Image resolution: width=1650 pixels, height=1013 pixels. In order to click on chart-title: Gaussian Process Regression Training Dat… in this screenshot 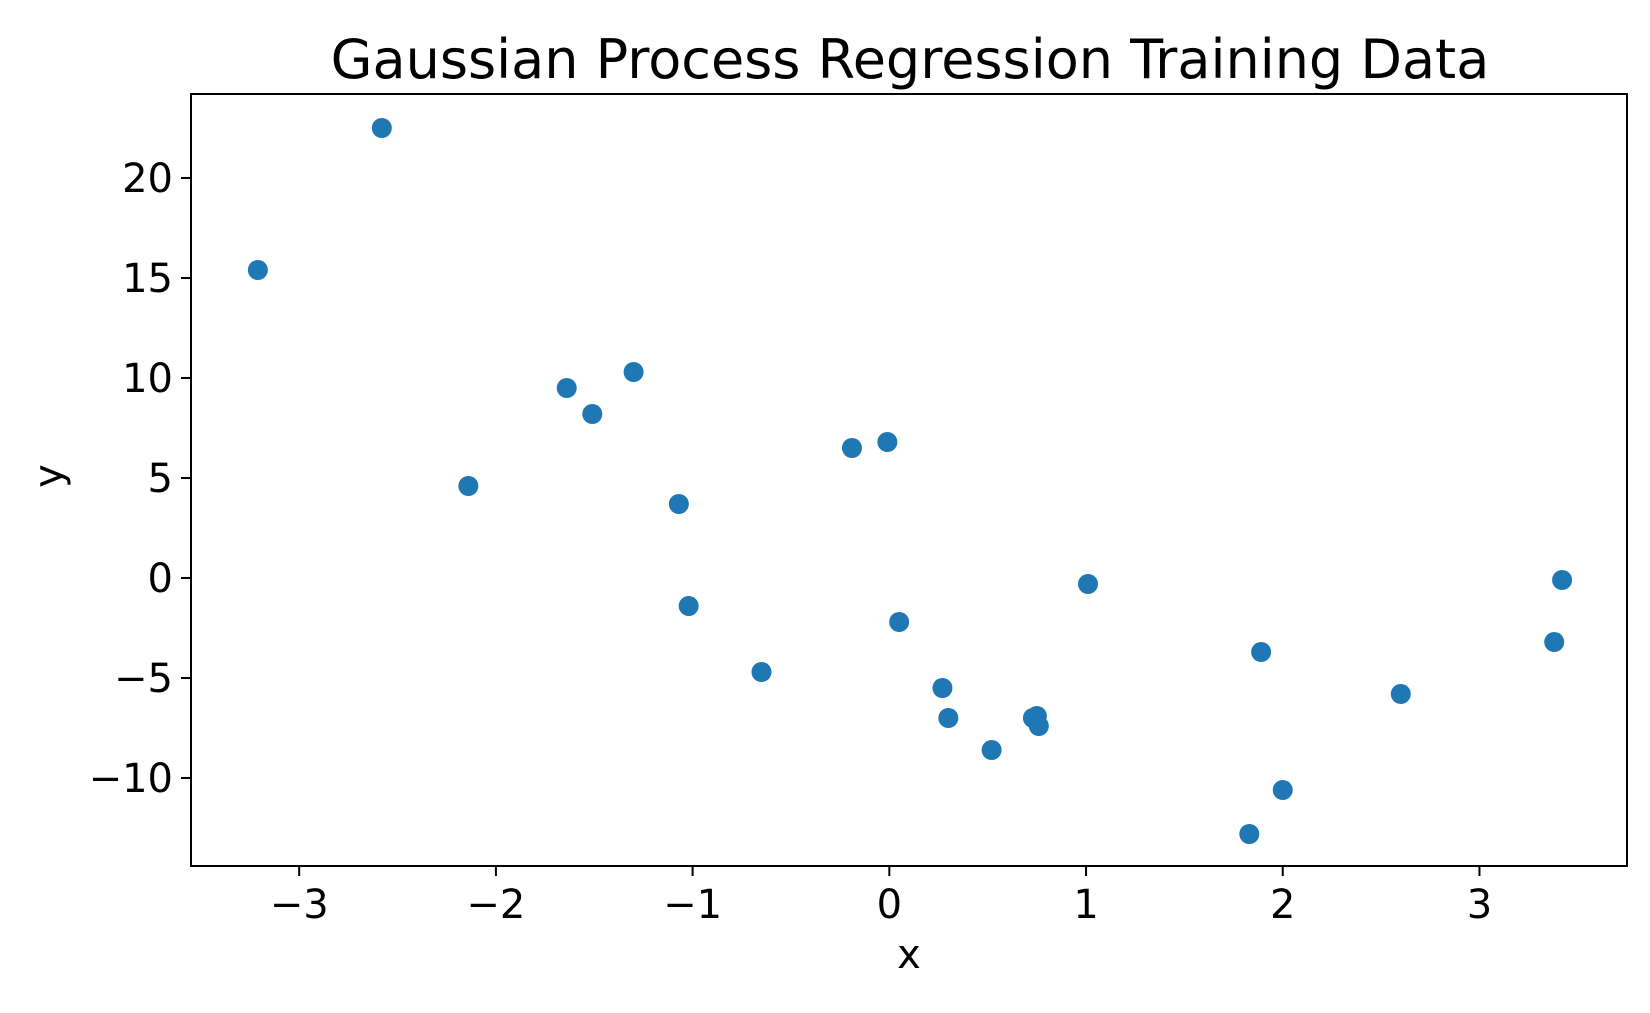, I will do `click(910, 59)`.